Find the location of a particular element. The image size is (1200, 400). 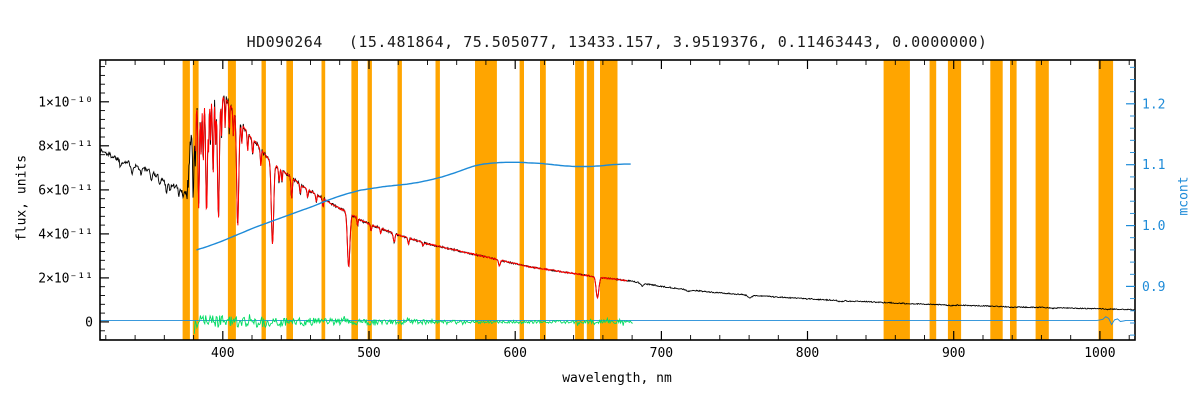

mcont-axis-label: mcont is located at coordinates (1184, 196).